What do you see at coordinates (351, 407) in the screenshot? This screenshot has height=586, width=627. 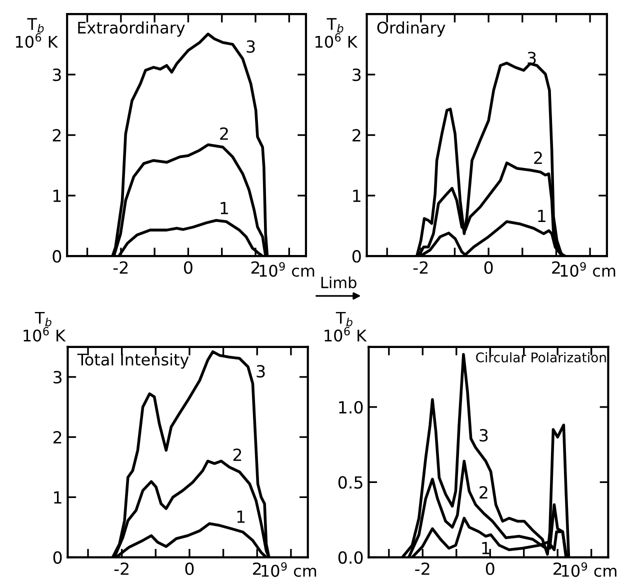 I see `y-tick-label: 1.0` at bounding box center [351, 407].